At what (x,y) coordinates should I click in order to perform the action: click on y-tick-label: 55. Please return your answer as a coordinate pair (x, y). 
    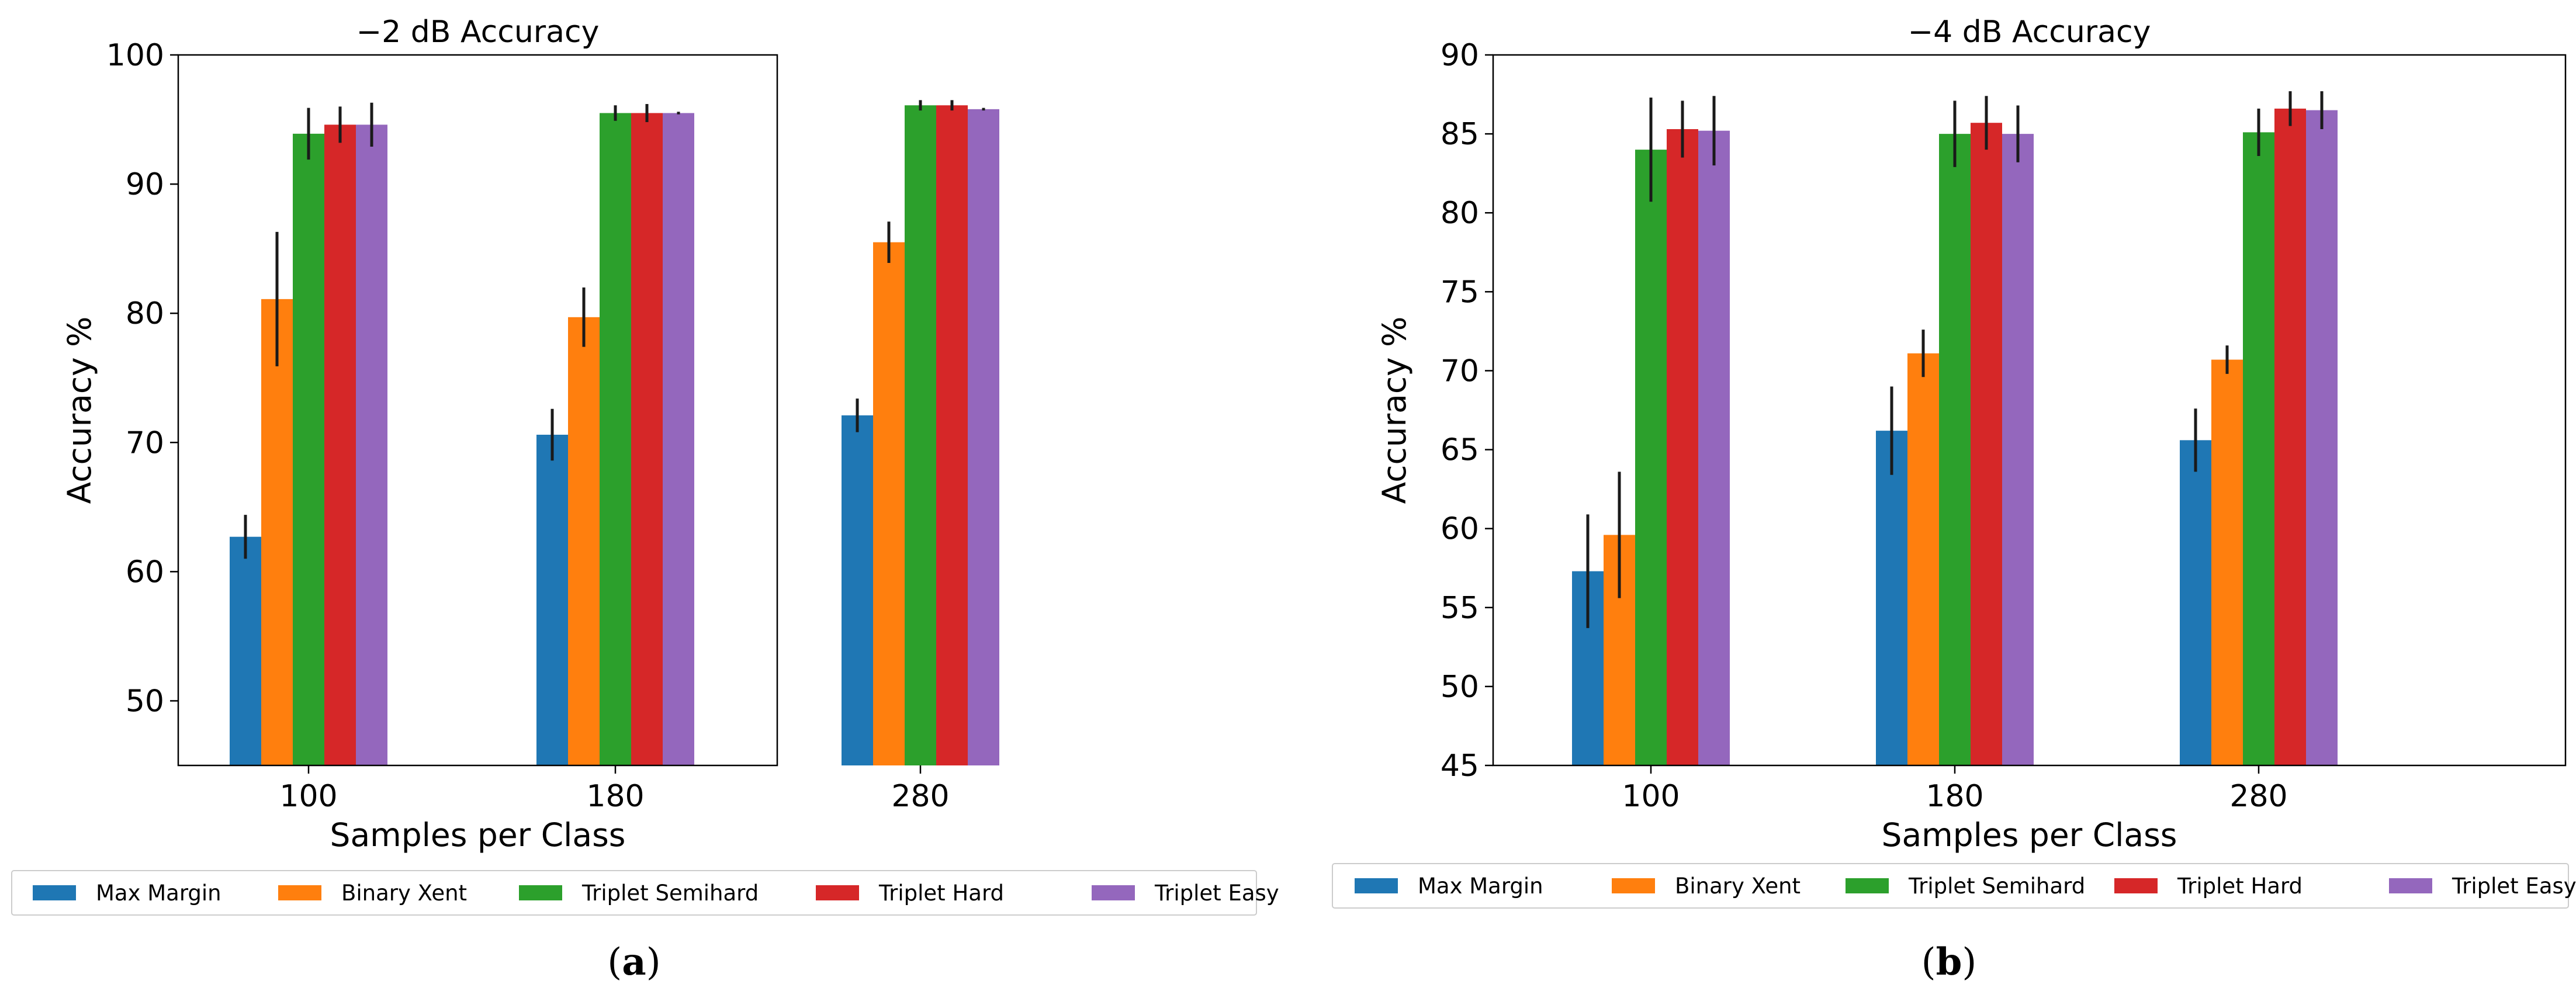
    Looking at the image, I should click on (1460, 609).